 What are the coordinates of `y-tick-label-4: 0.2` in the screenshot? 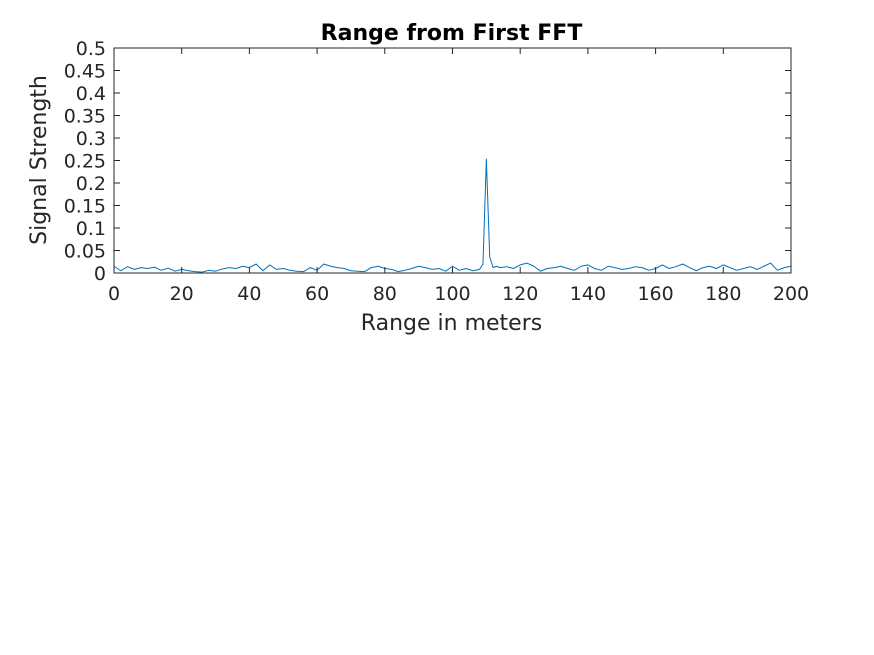 It's located at (91, 184).